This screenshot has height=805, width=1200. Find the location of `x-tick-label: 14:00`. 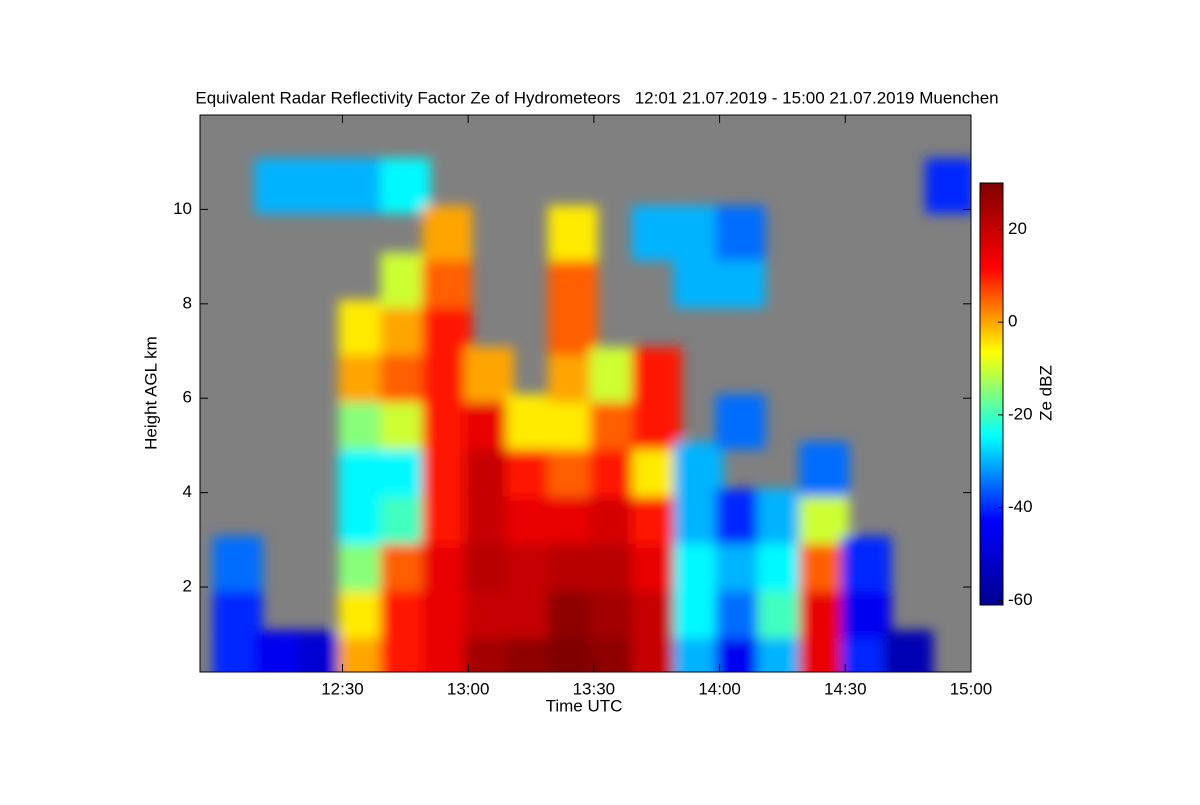

x-tick-label: 14:00 is located at coordinates (719, 688).